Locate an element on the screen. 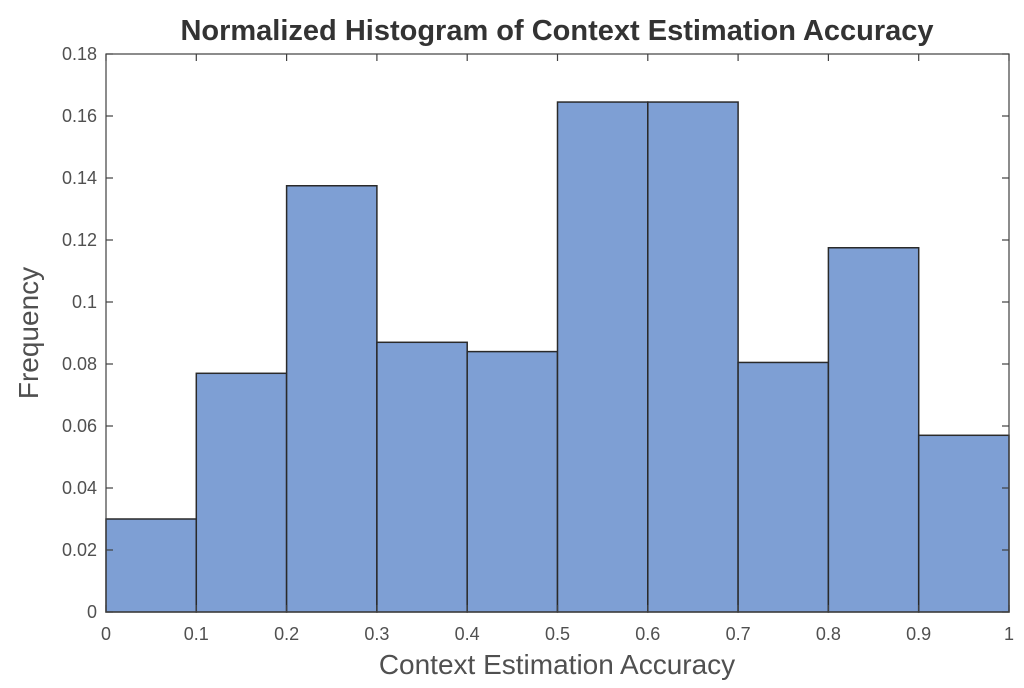 The width and height of the screenshot is (1024, 688). y-tick-label: 0.14 is located at coordinates (79, 178).